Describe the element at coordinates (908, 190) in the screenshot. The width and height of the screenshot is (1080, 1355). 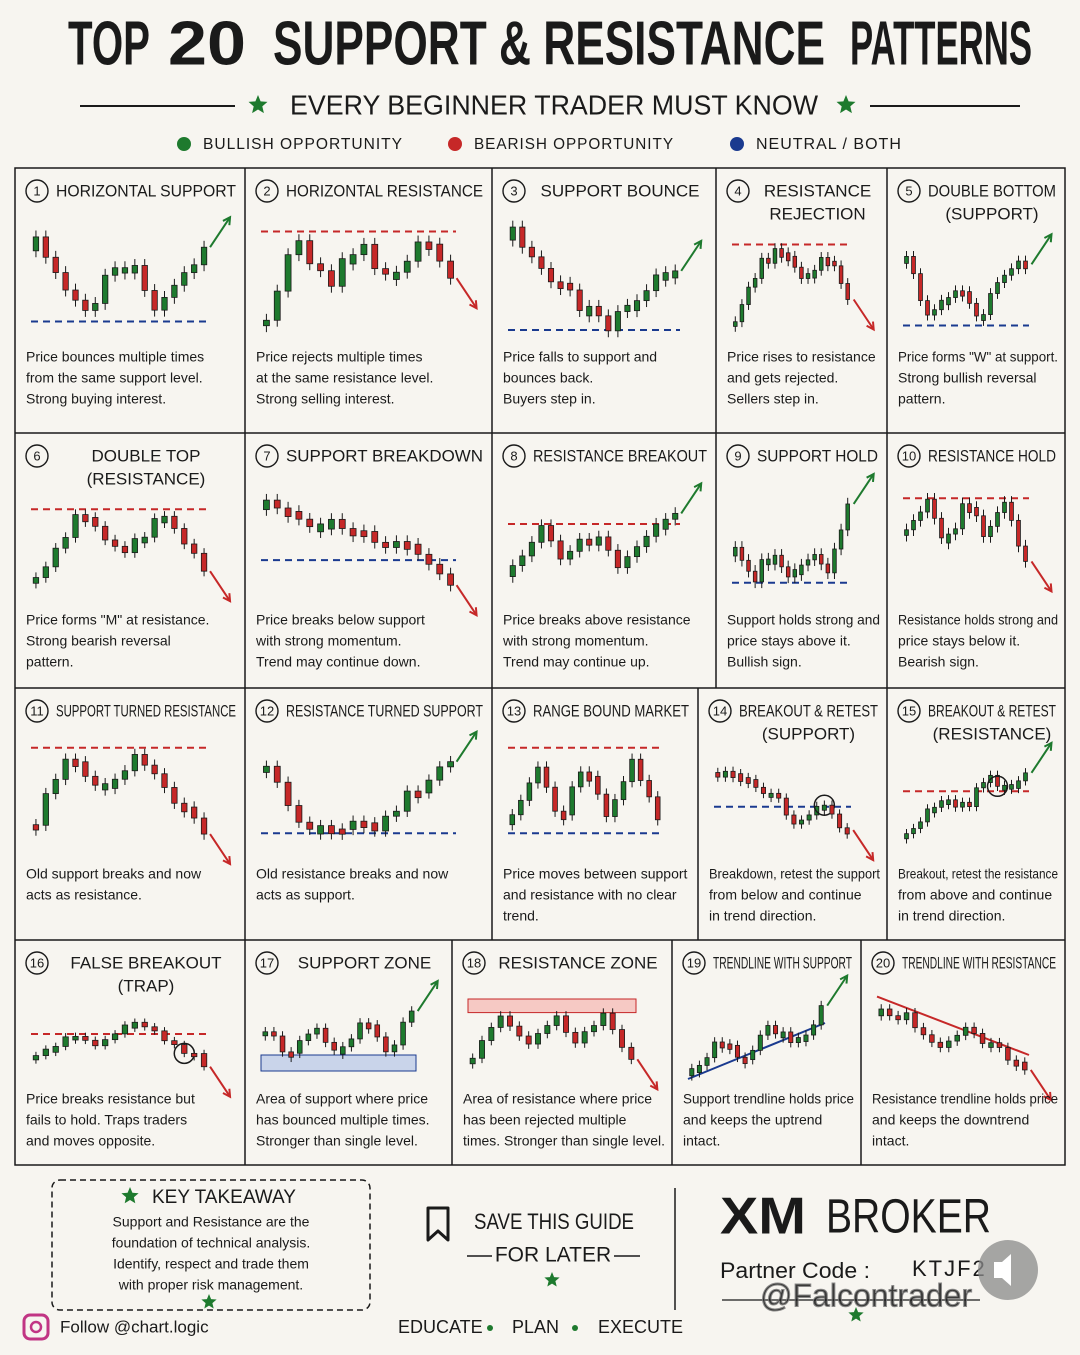
I see `pattern-number: 5` at that location.